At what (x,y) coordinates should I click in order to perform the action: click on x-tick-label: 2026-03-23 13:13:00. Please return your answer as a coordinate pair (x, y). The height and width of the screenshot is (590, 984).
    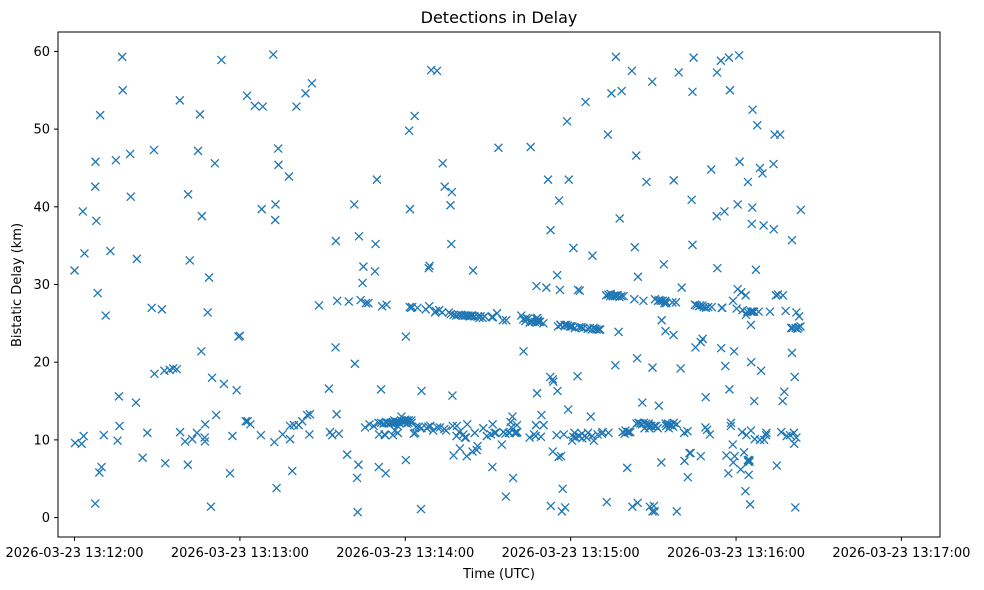
    Looking at the image, I should click on (240, 553).